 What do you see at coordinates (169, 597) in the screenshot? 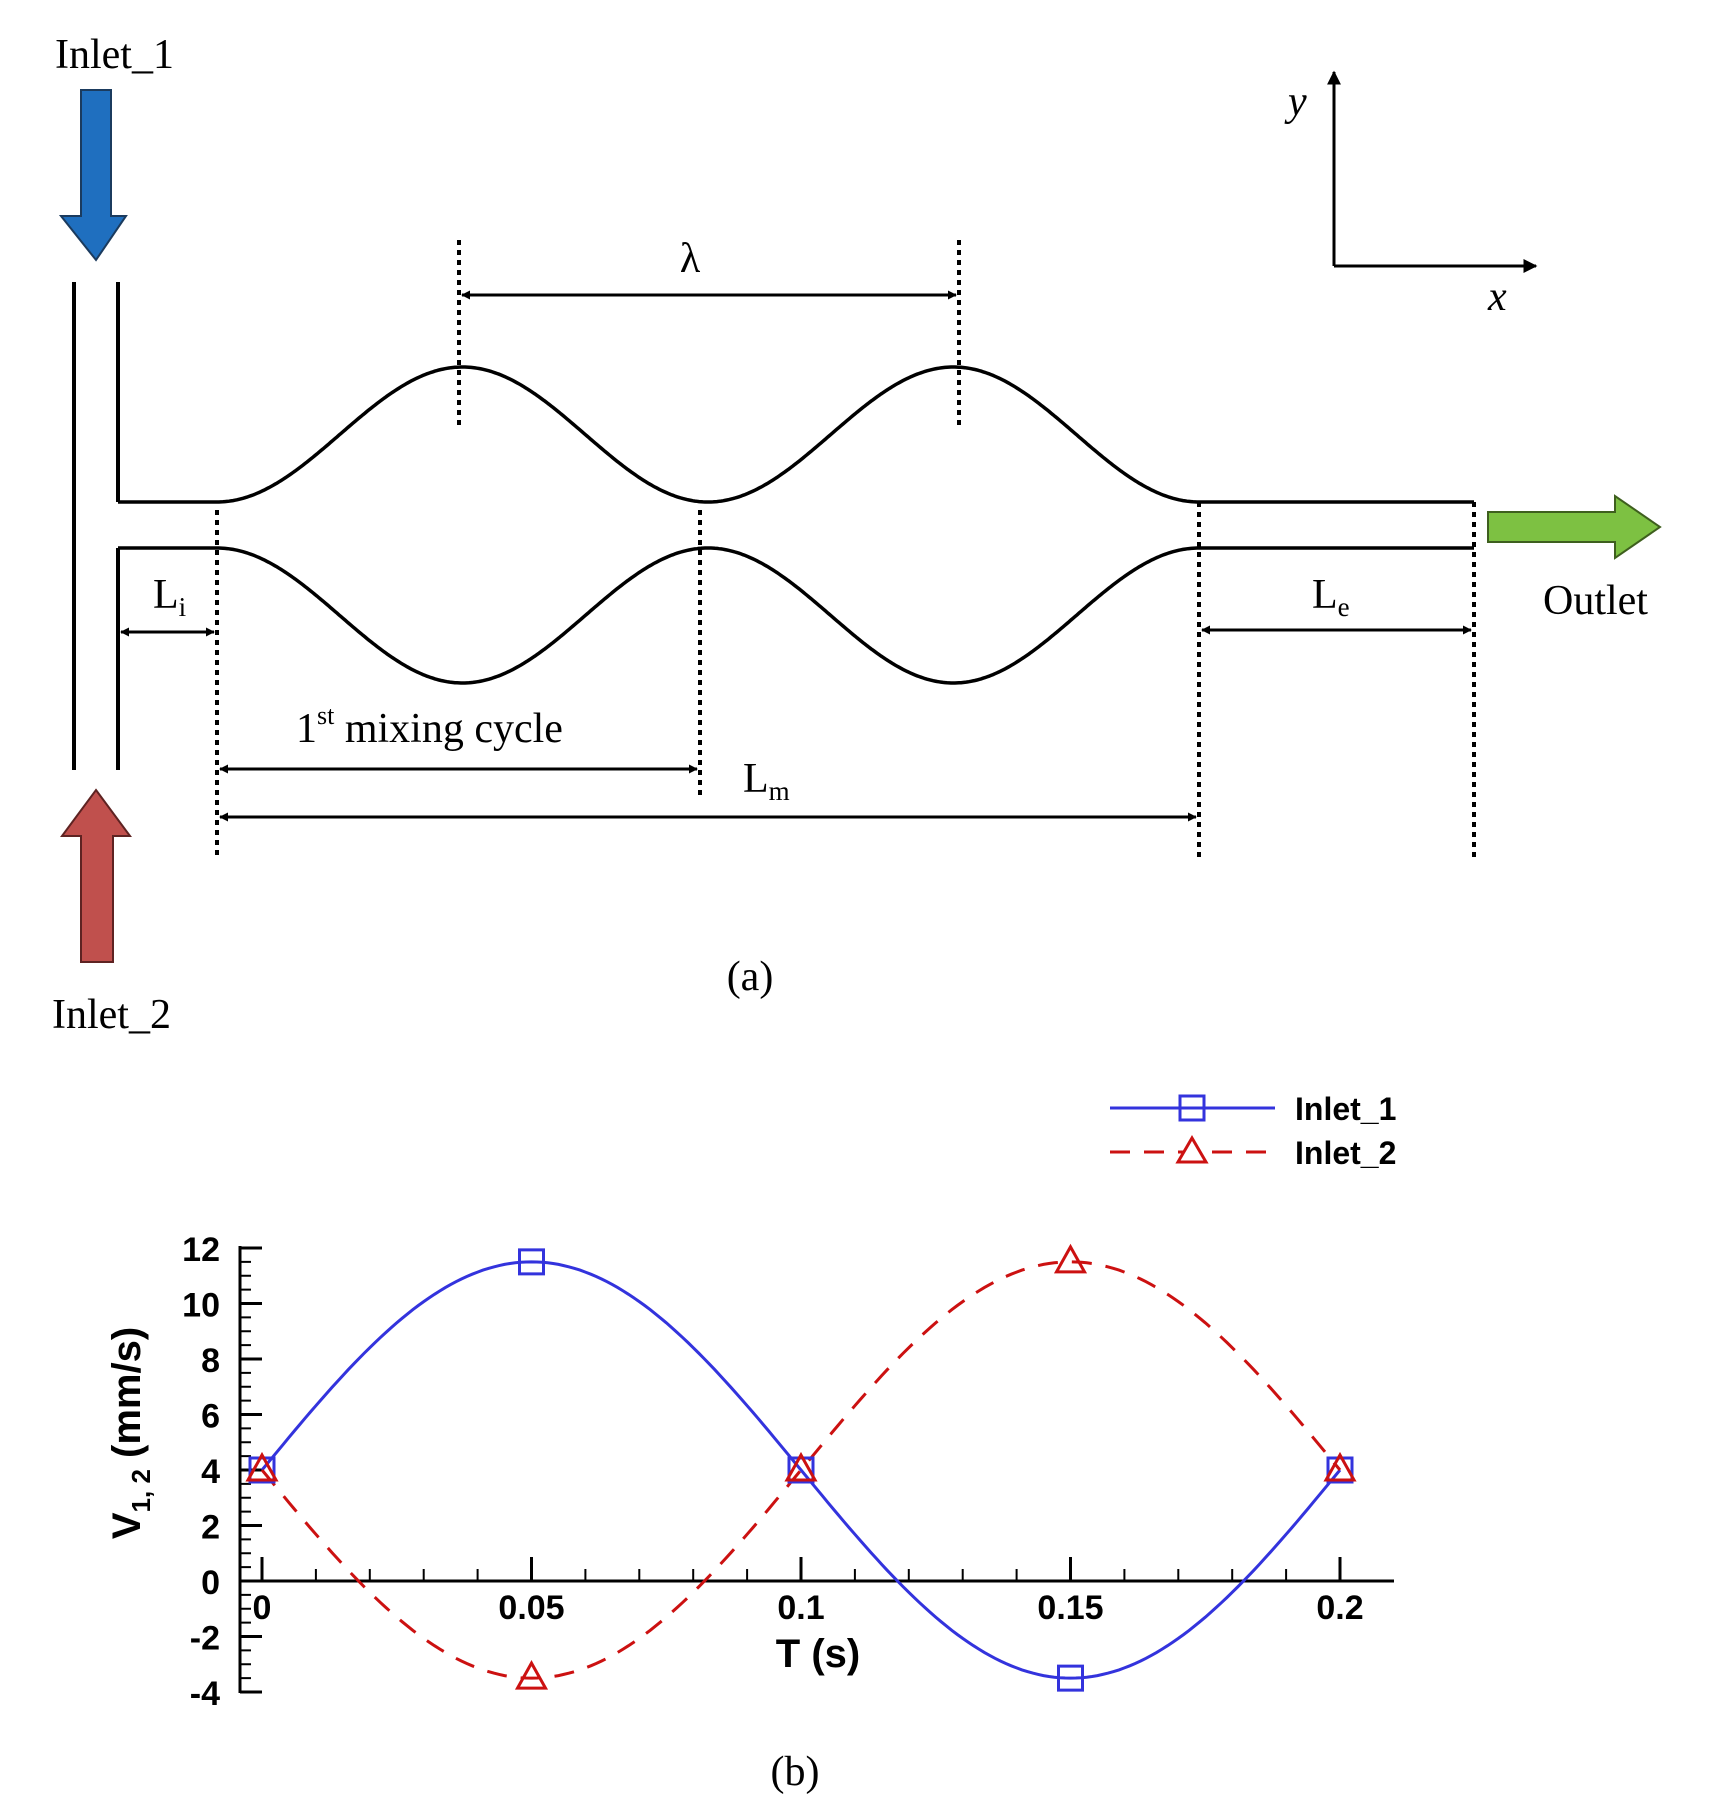
I see `li-label: Li` at bounding box center [169, 597].